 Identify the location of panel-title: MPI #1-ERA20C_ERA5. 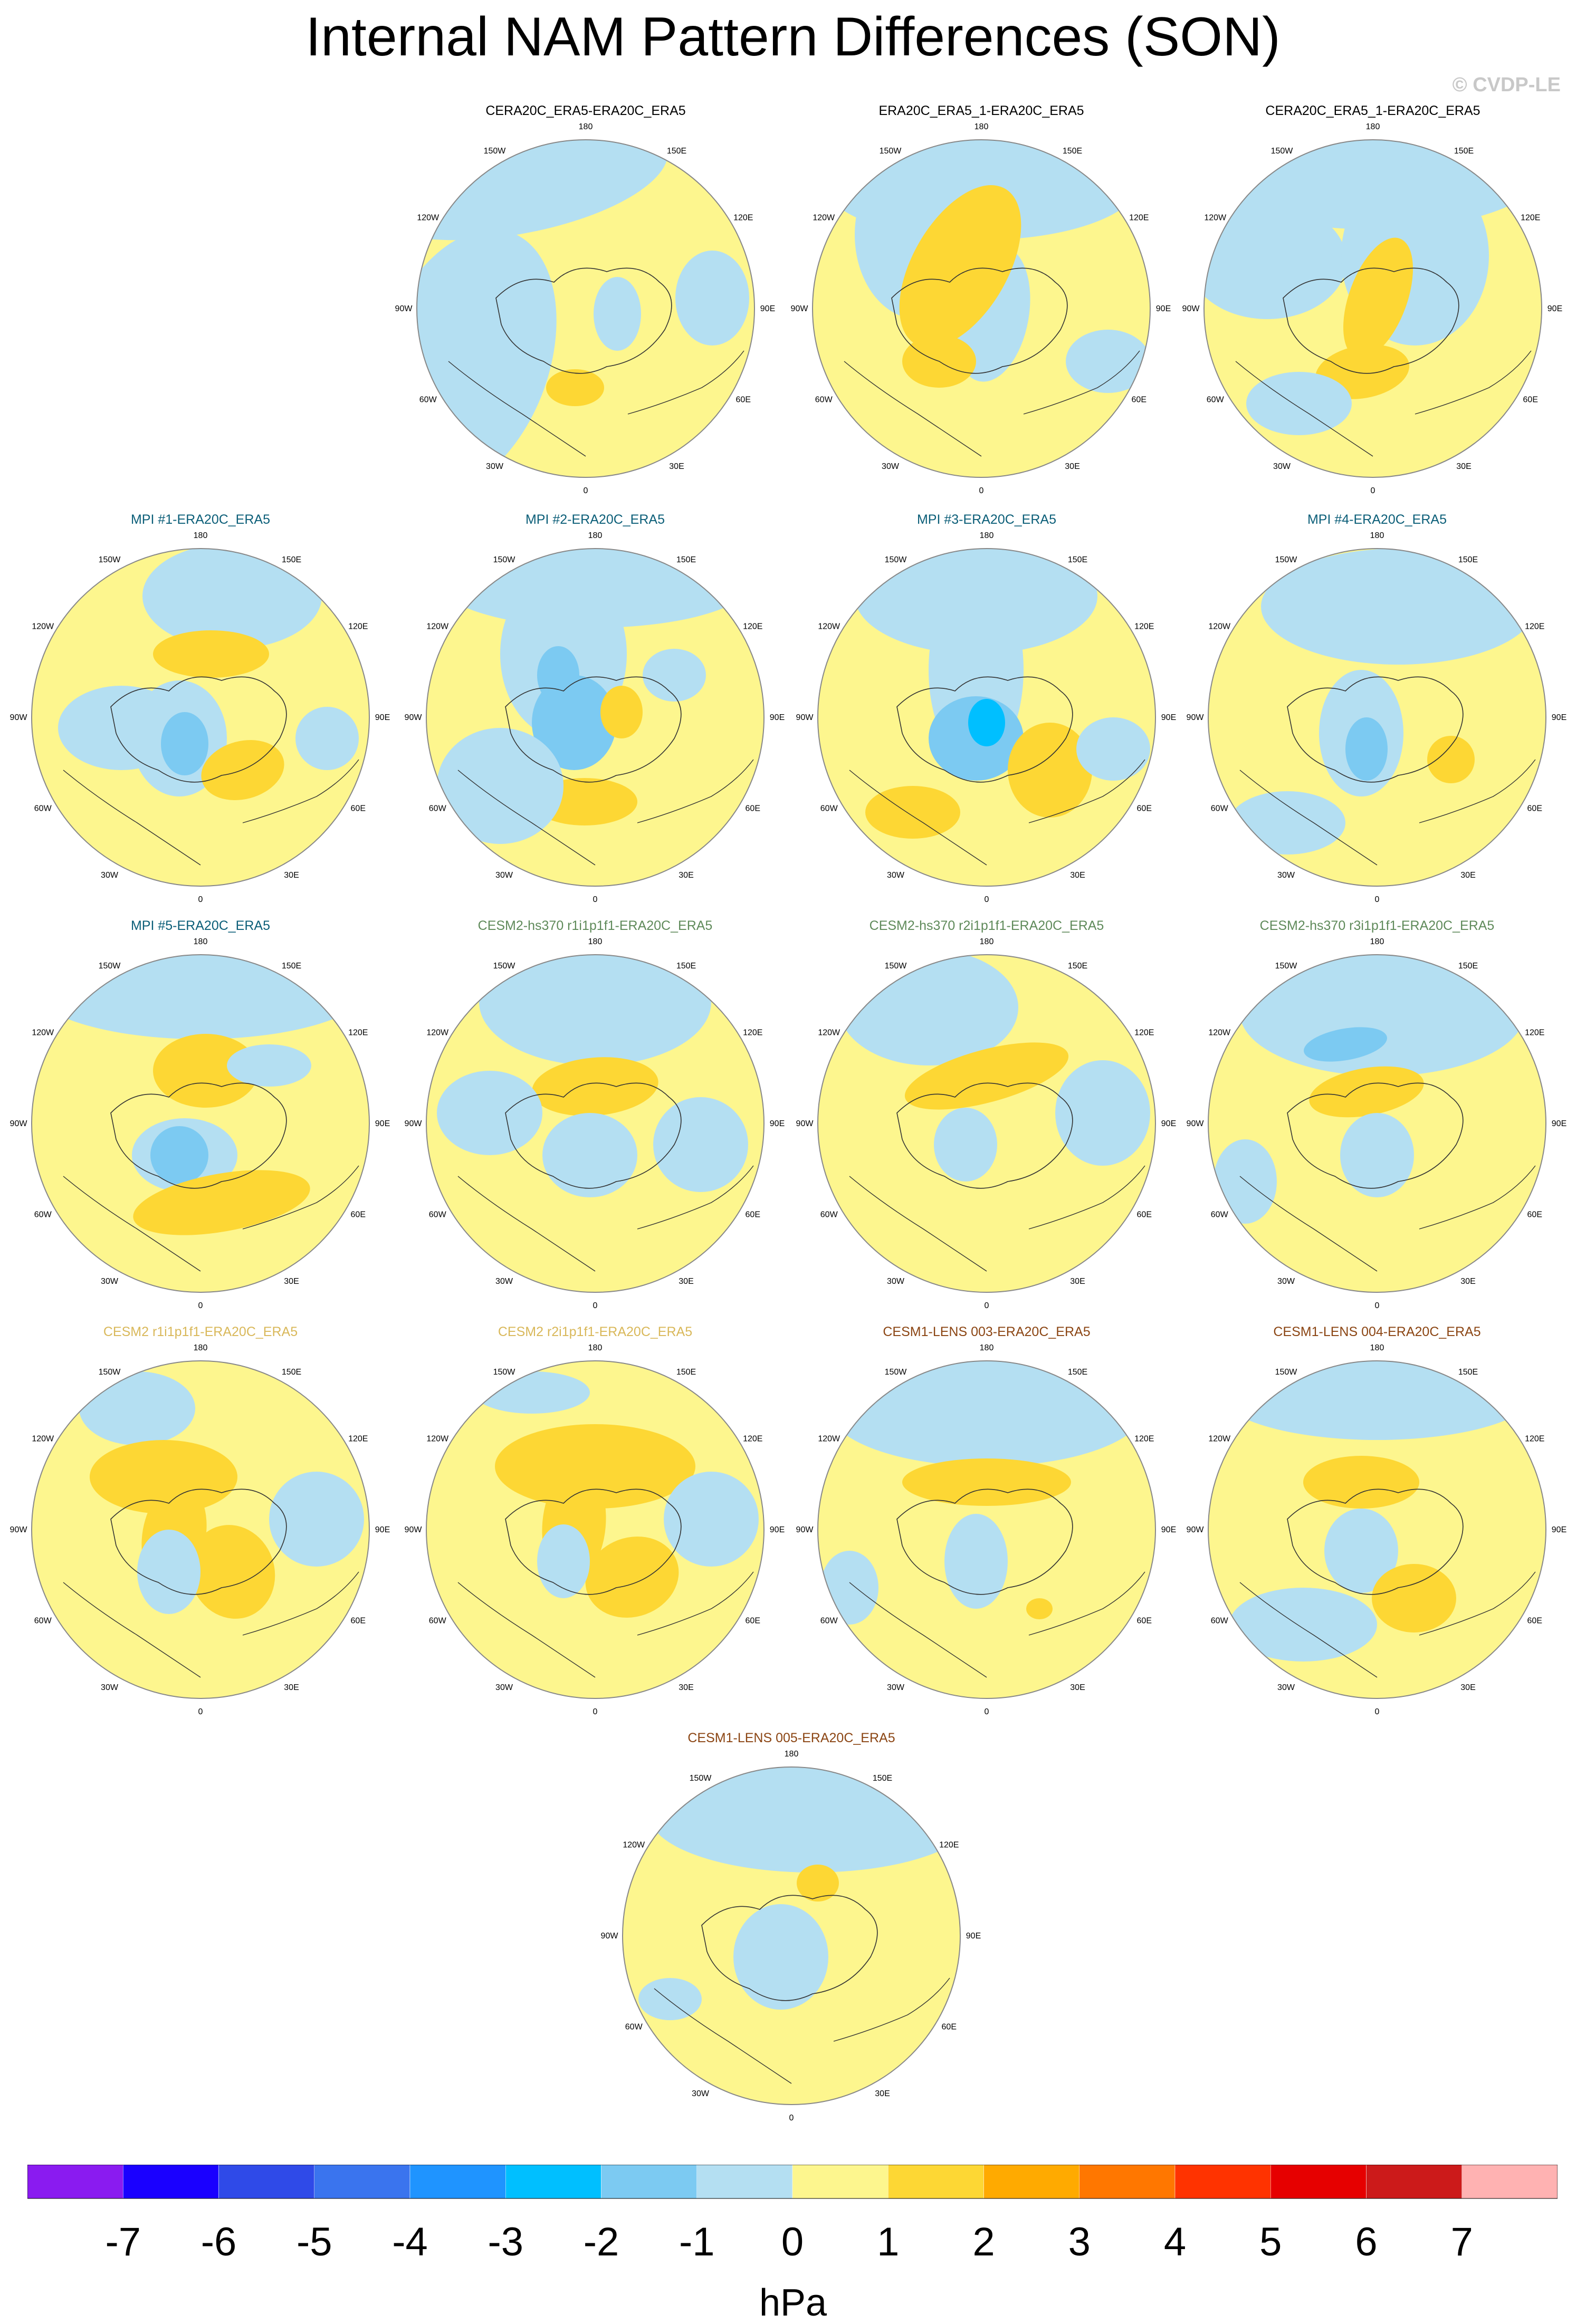
(200, 520).